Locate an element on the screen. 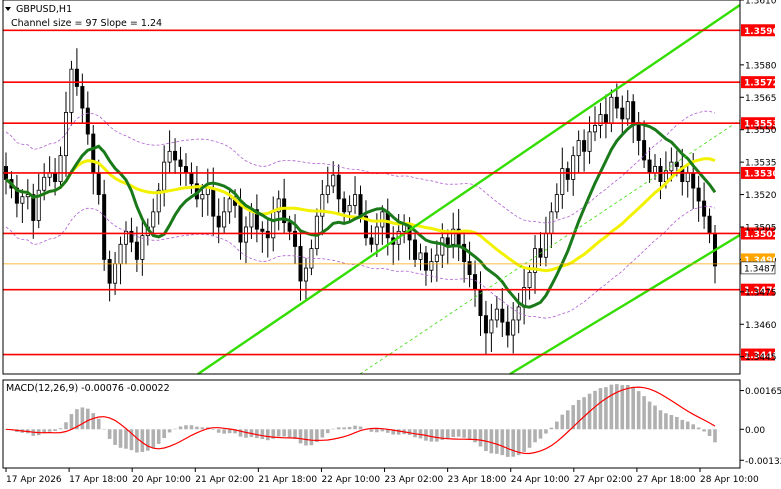 The height and width of the screenshot is (489, 781). symbol-label: GBPUSD,H1 is located at coordinates (44, 9).